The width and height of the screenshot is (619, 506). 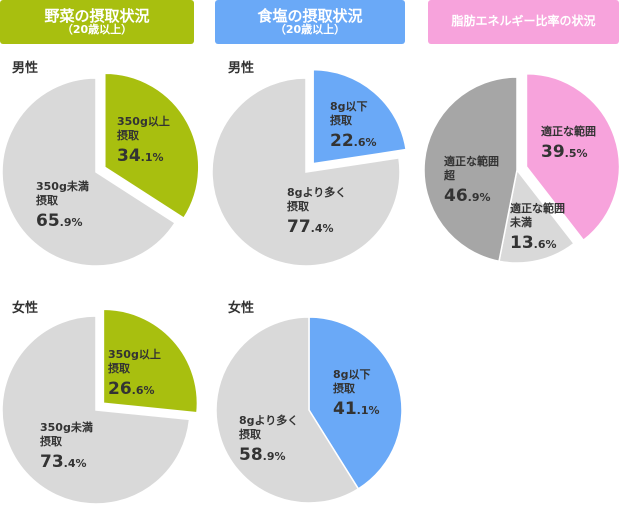 What do you see at coordinates (97, 15) in the screenshot?
I see `vegetable-header-title: 野菜の摂取状況` at bounding box center [97, 15].